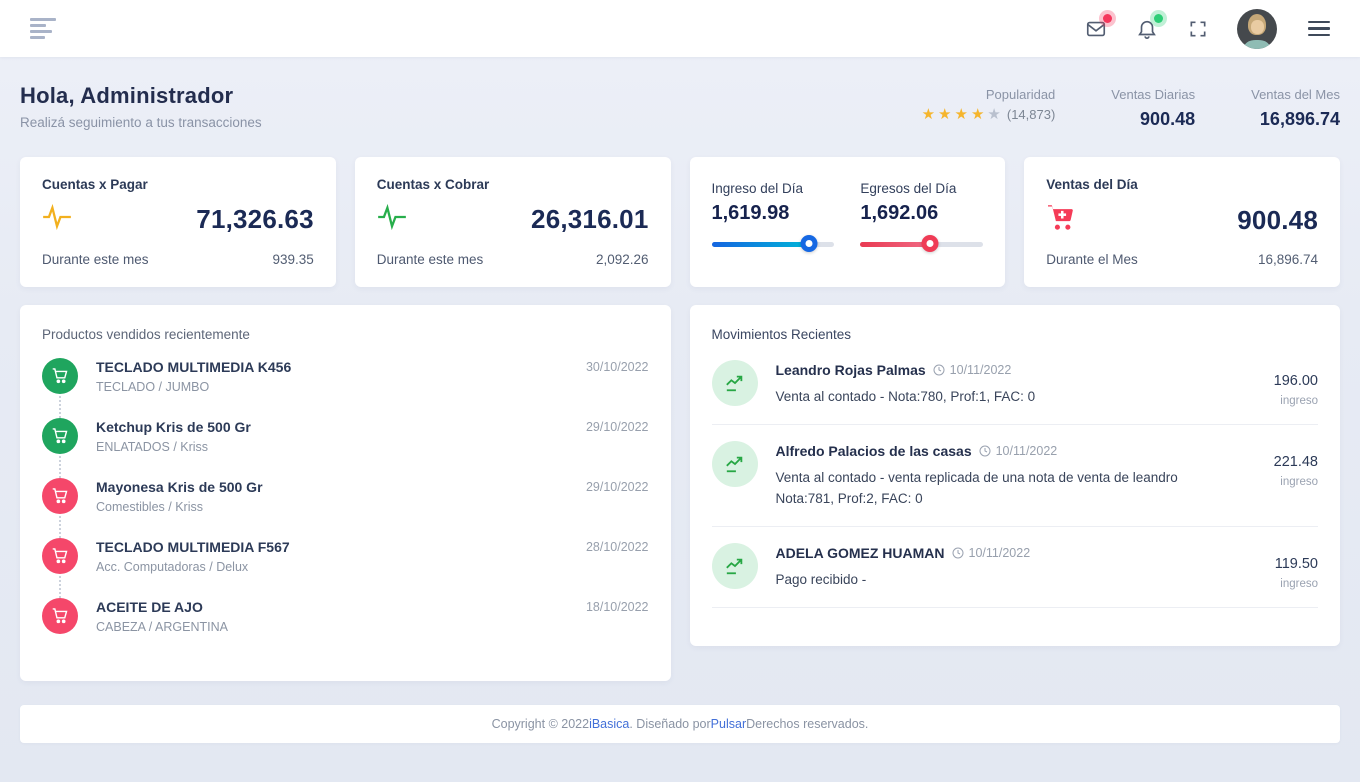 Image resolution: width=1360 pixels, height=782 pixels. Describe the element at coordinates (1153, 94) in the screenshot. I see `daily-sales-label: Ventas Diarias` at that location.